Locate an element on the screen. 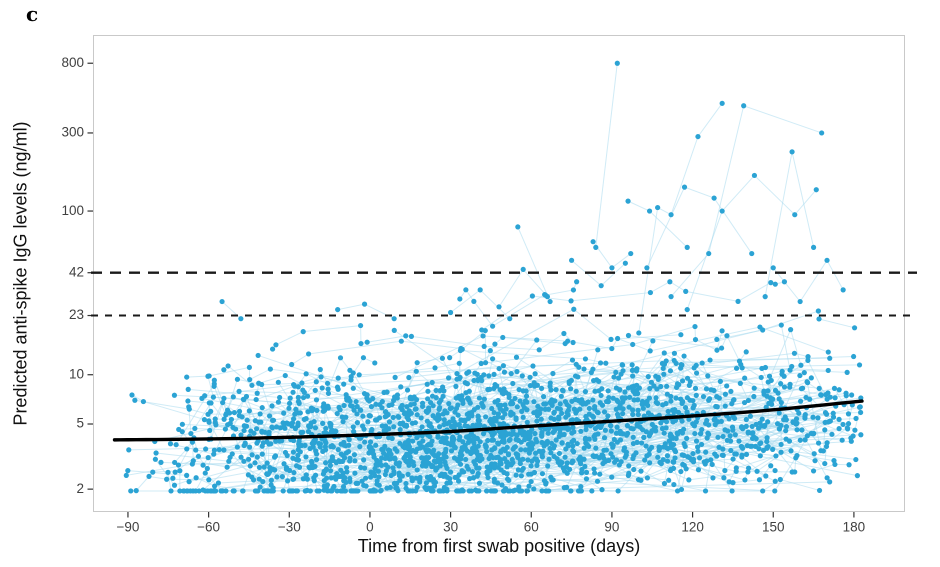 This screenshot has width=940, height=567. panel-label: c is located at coordinates (32, 14).